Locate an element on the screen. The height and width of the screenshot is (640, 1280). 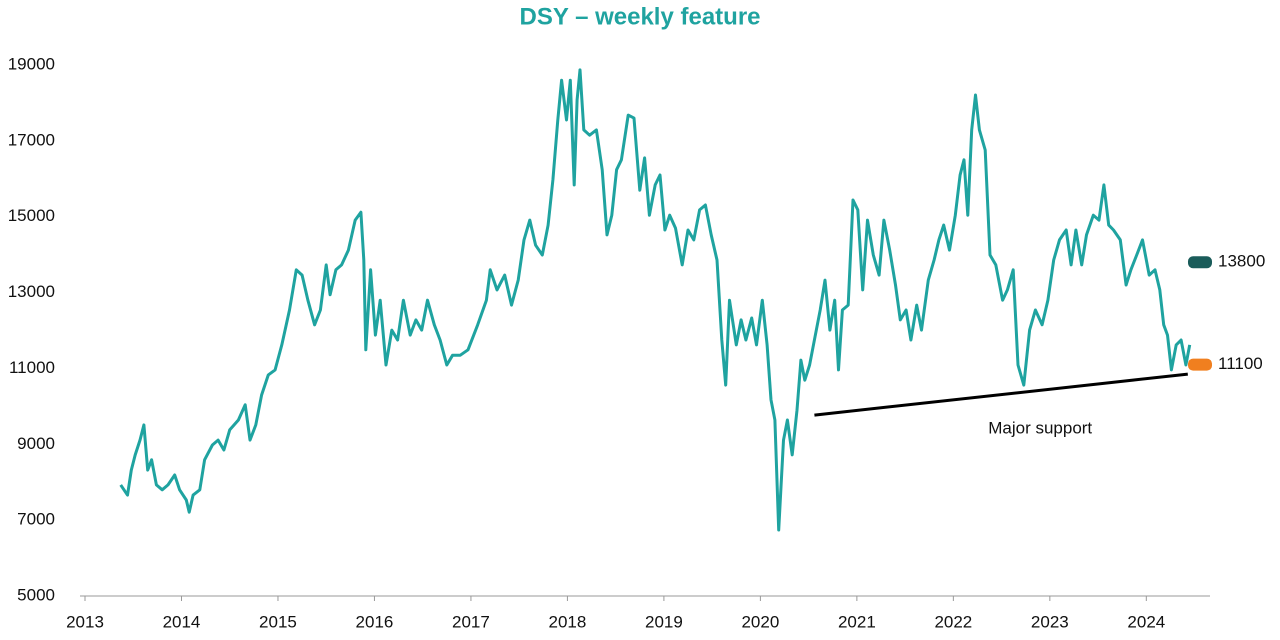
x-tick-label: 2014 is located at coordinates (182, 621).